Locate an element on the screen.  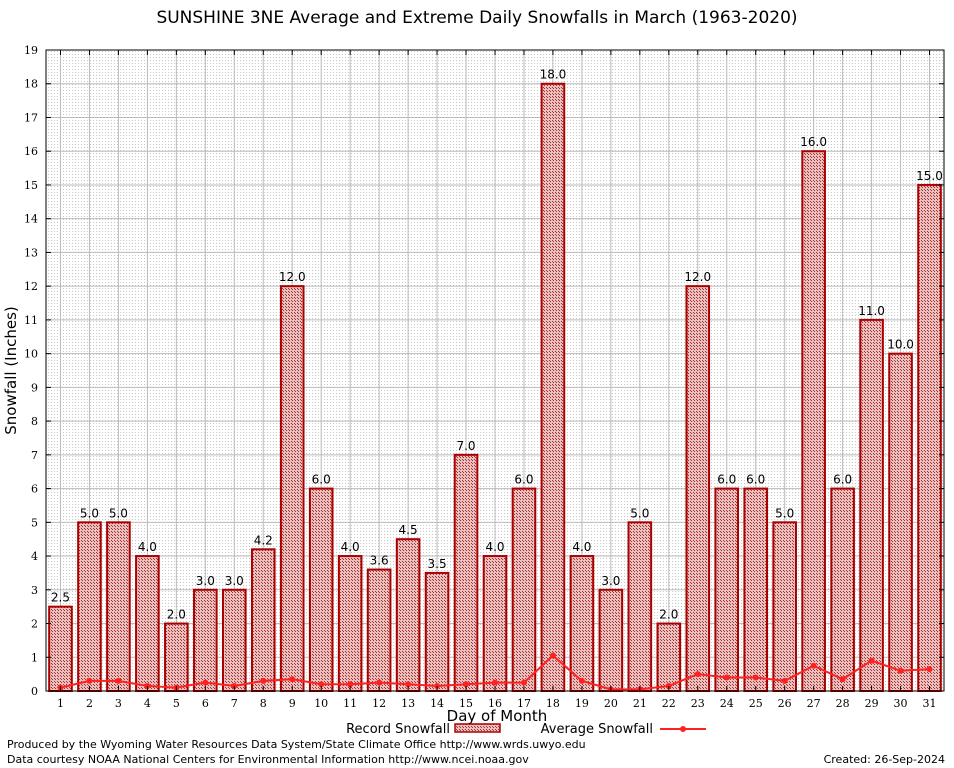
x-axis-label: Day of Month is located at coordinates (497, 716).